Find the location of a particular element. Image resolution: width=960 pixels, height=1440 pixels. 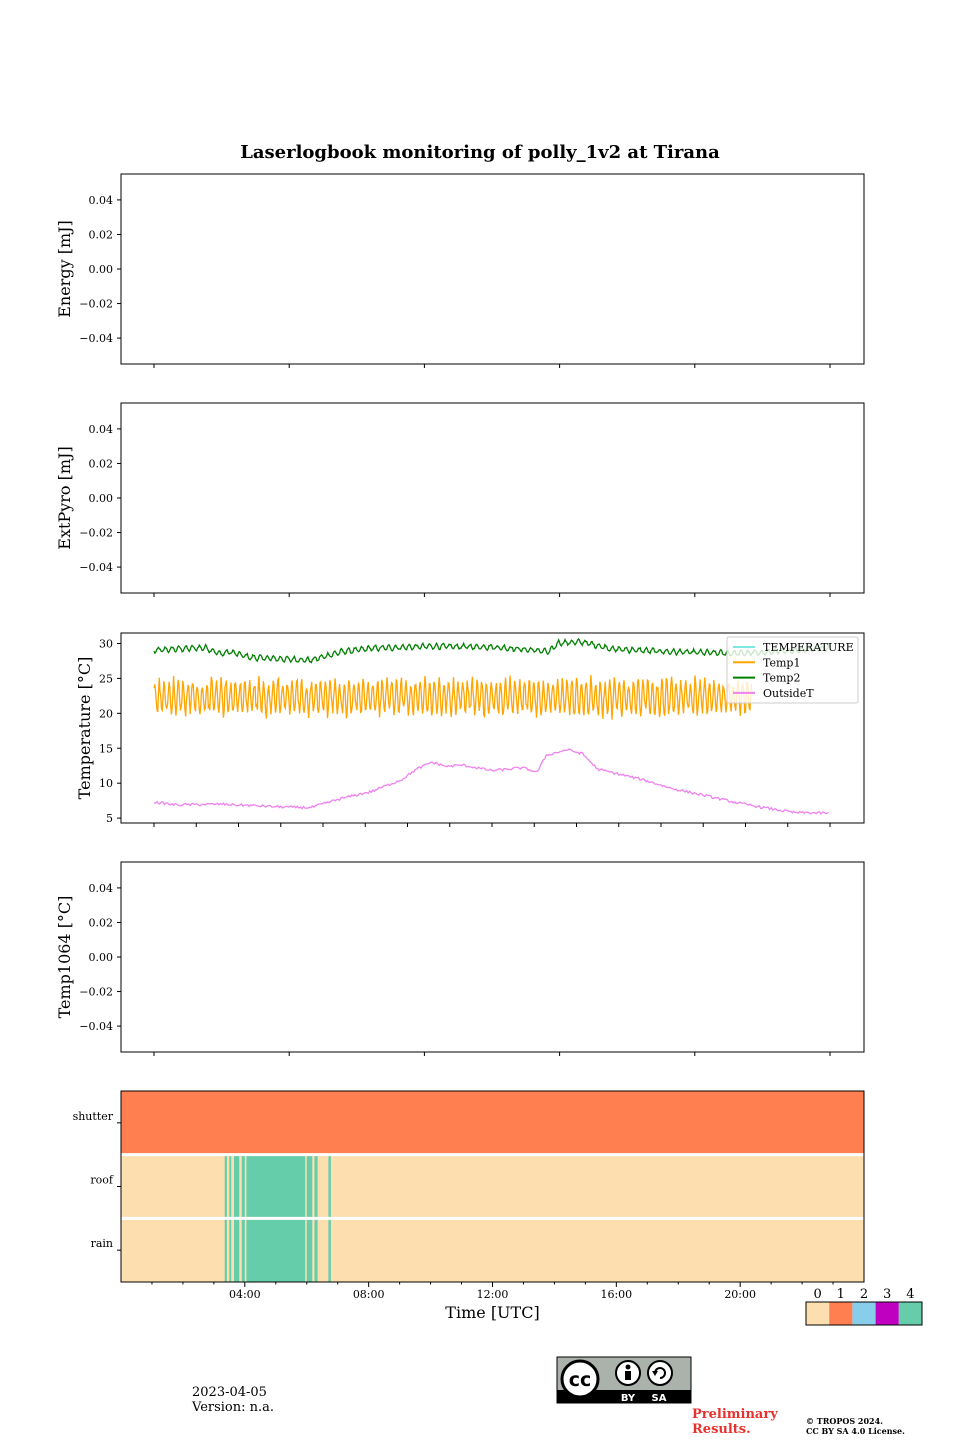

colorbar-label: 4 is located at coordinates (910, 1294).